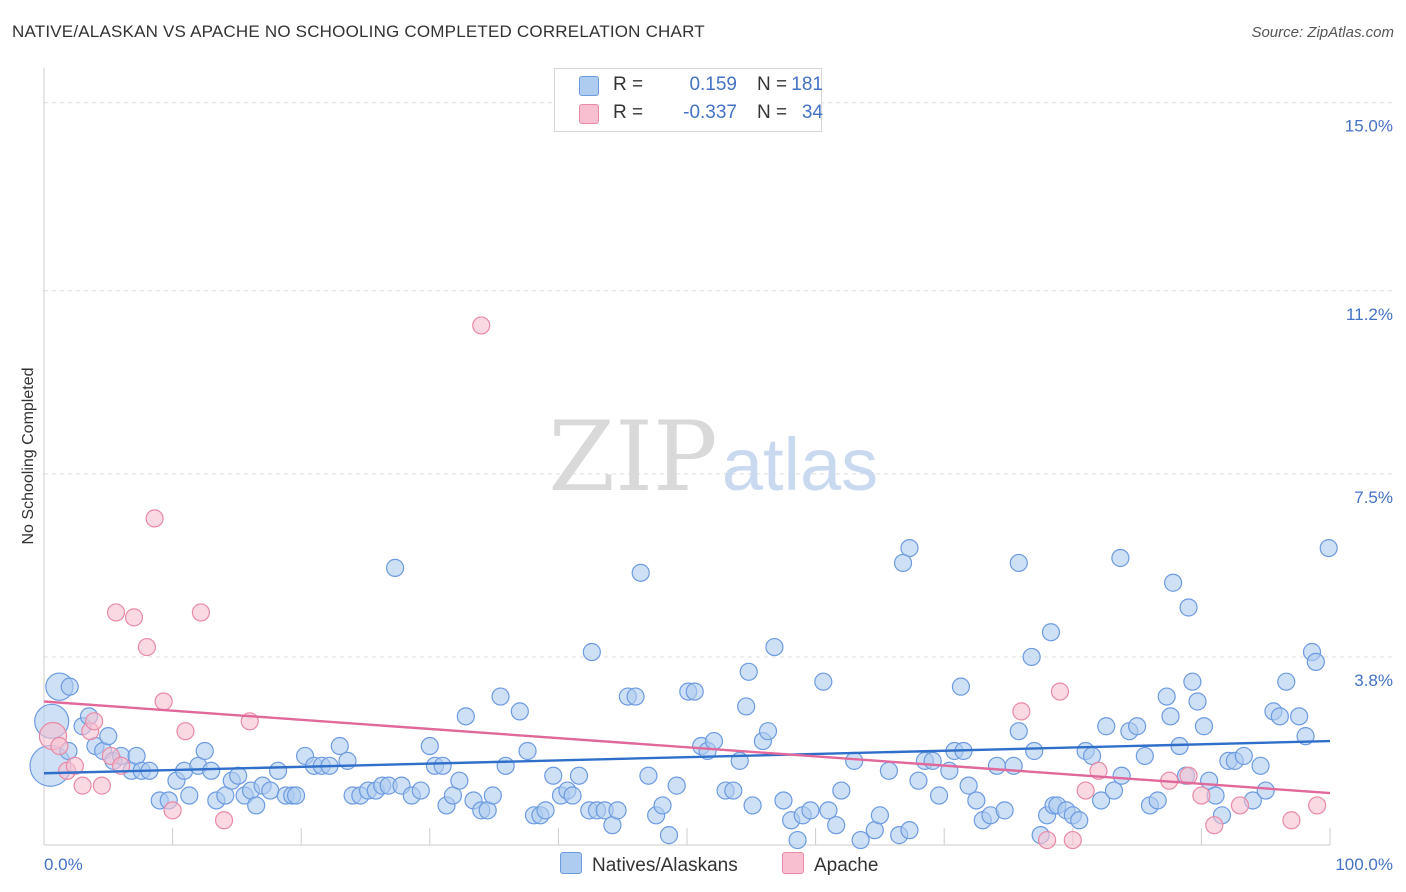  I want to click on legend-r-label: R =, so click(628, 84).